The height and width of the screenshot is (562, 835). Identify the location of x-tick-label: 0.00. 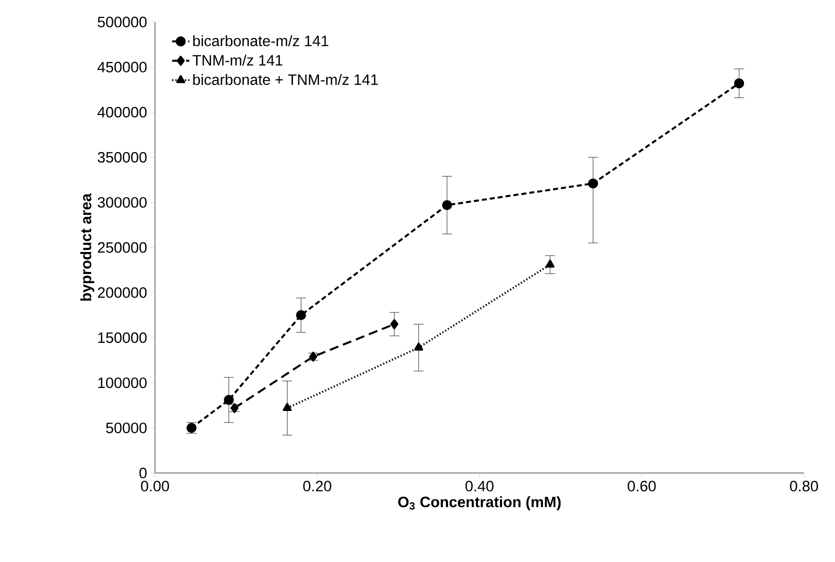
(155, 486).